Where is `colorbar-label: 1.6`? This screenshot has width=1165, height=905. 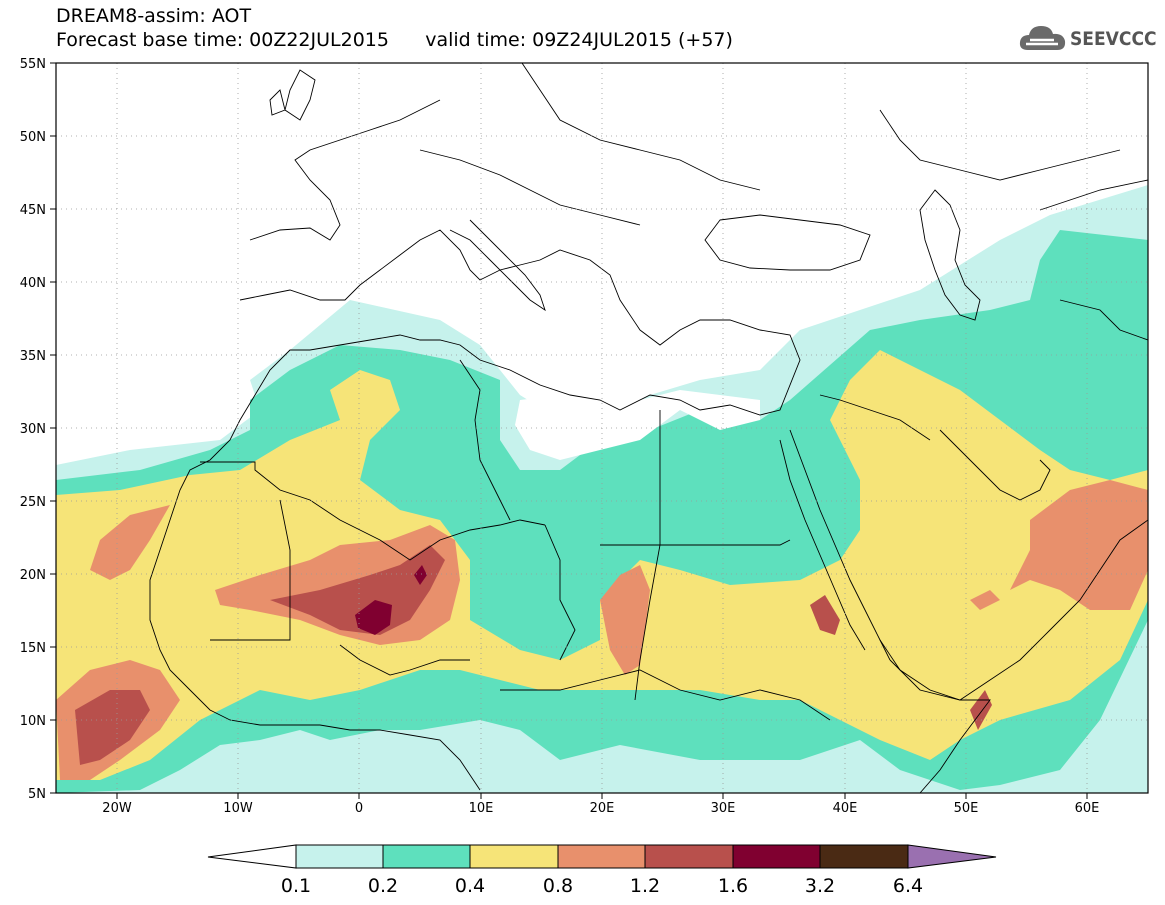 colorbar-label: 1.6 is located at coordinates (733, 886).